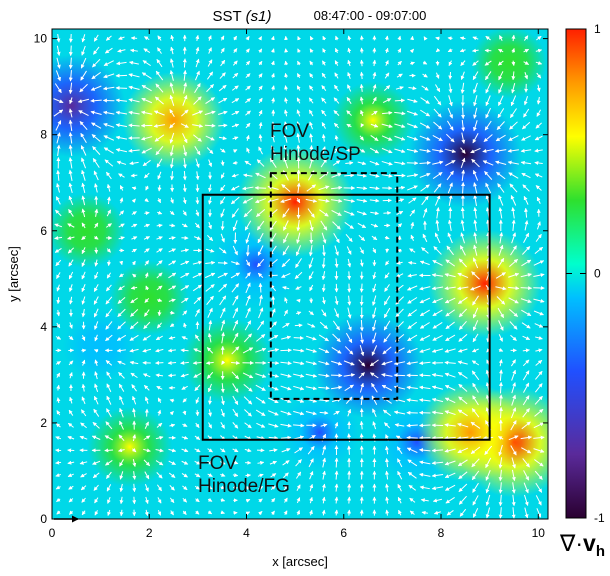  What do you see at coordinates (89, 231) in the screenshot?
I see `divergence-region` at bounding box center [89, 231].